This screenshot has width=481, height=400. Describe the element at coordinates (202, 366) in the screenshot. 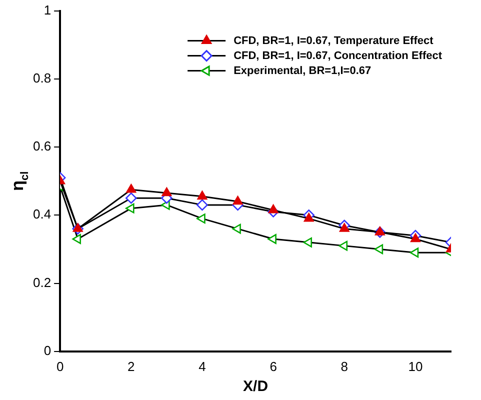

I see `x-tick-label: 4` at that location.